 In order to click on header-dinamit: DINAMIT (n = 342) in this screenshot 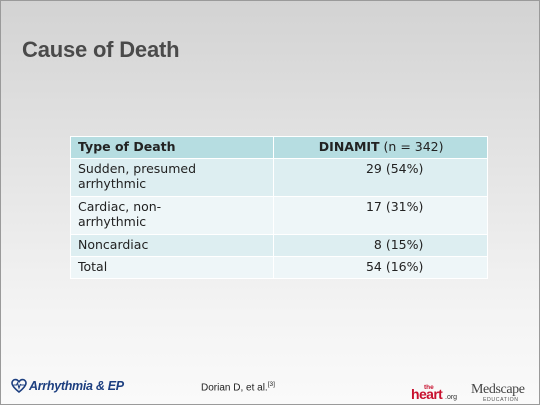, I will do `click(380, 147)`.